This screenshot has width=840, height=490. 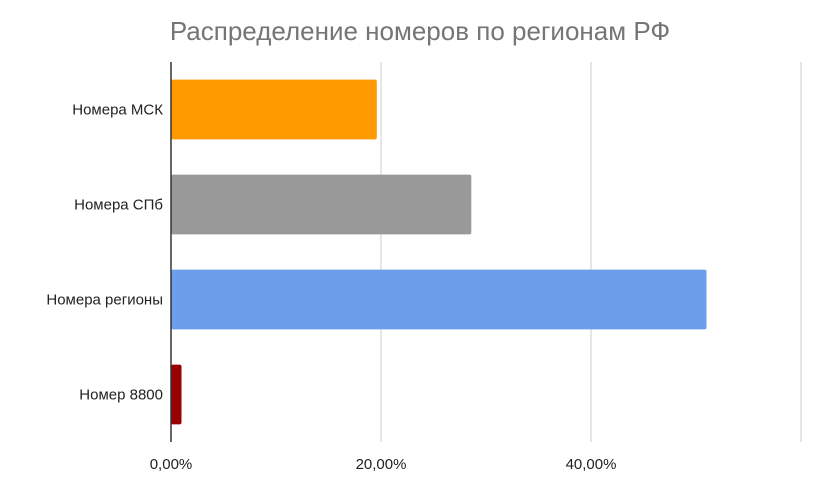 I want to click on x-tick-labels: 0,00% 20,00% 40,00%, so click(x=383, y=464).